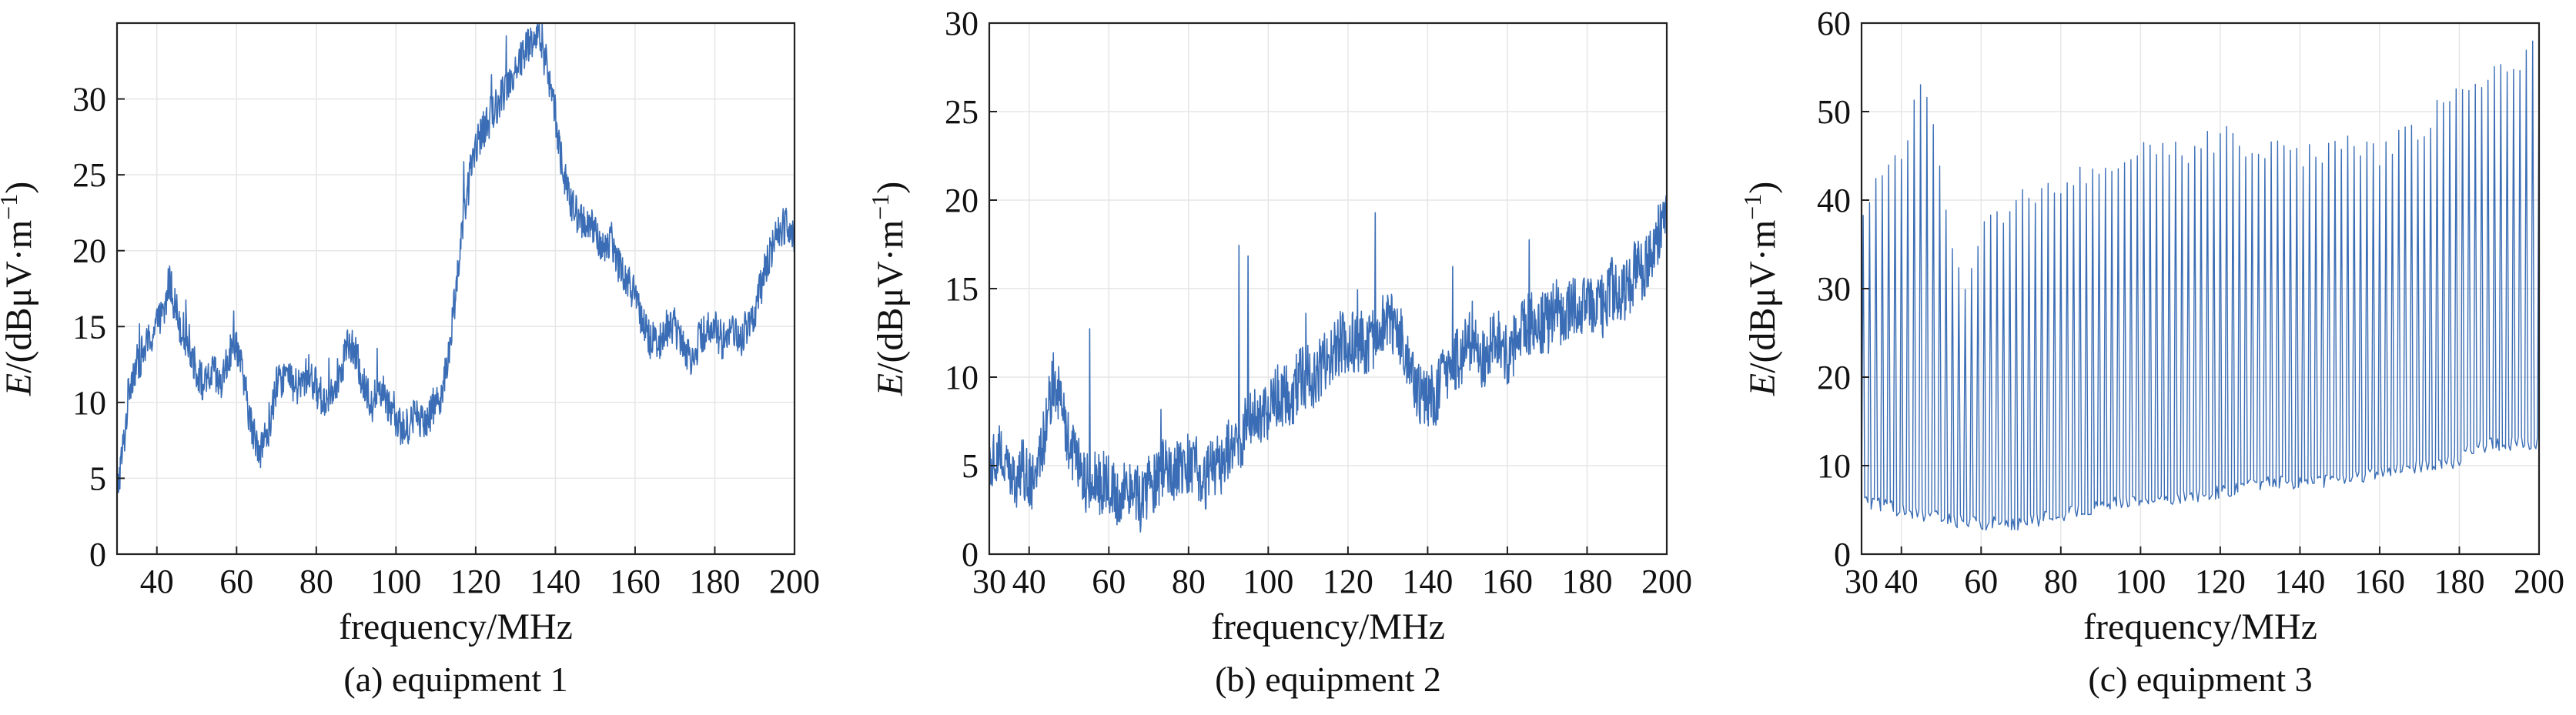 This screenshot has width=2576, height=715. Describe the element at coordinates (2200, 679) in the screenshot. I see `panel-caption: (c) equipment 3` at that location.